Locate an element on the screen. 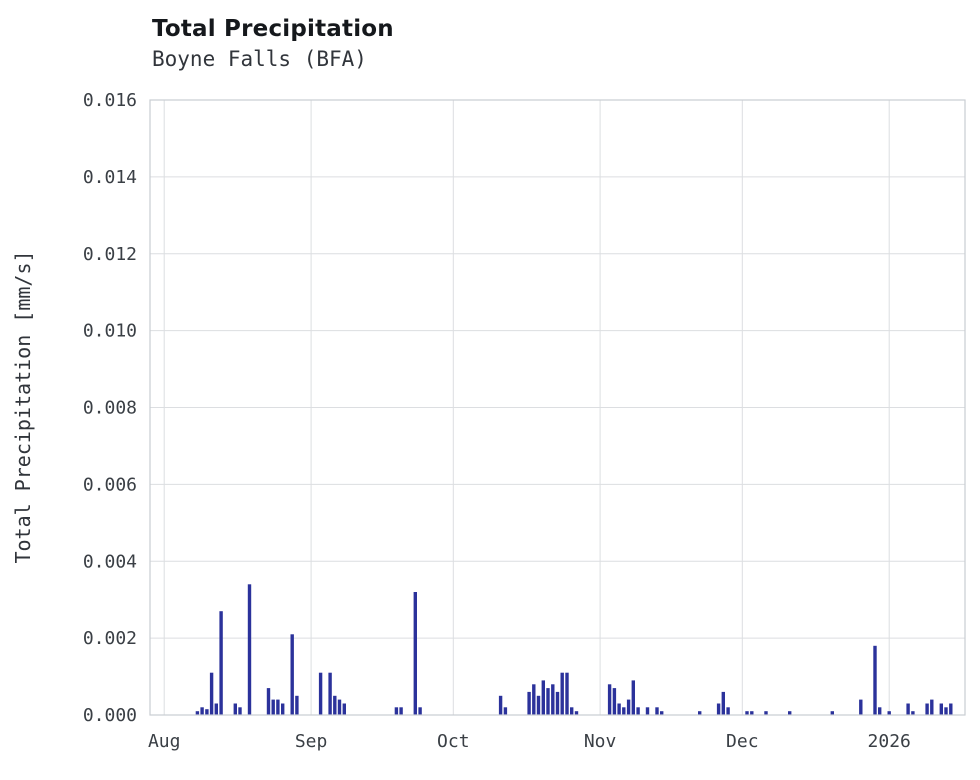 This screenshot has width=980, height=780. svg-text: 0.012 is located at coordinates (110, 254).